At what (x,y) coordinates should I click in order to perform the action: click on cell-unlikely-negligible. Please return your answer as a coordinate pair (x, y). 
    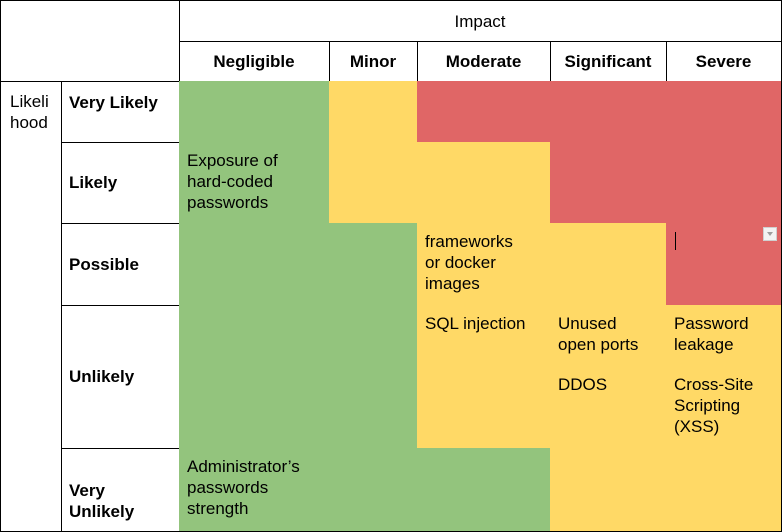
    Looking at the image, I should click on (254, 377).